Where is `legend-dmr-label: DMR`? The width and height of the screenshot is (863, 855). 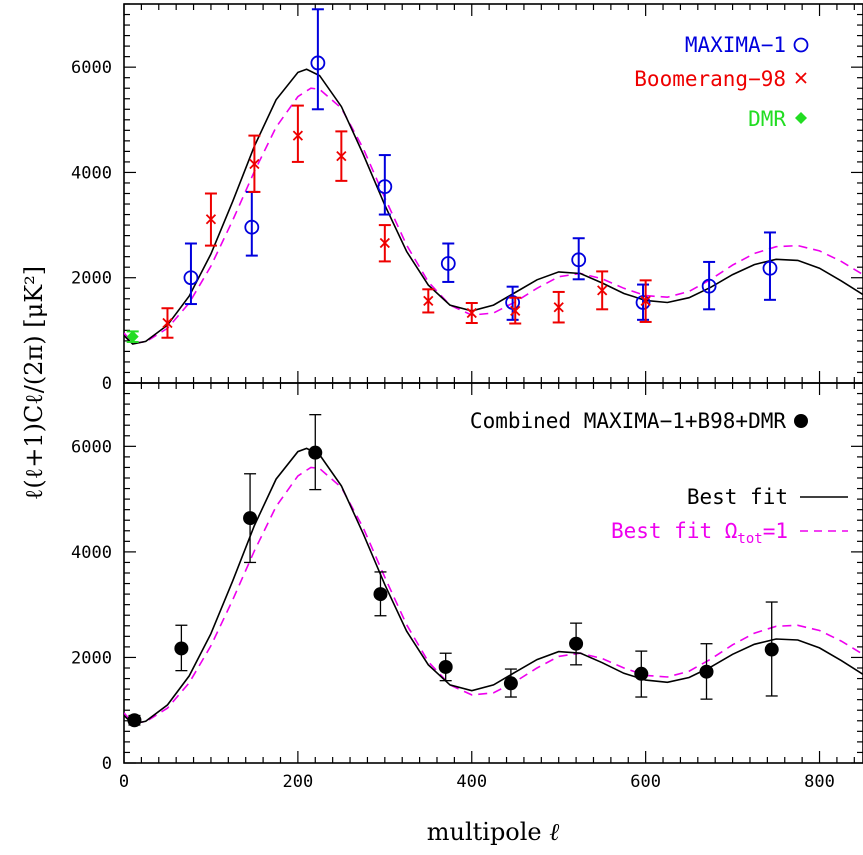 legend-dmr-label: DMR is located at coordinates (767, 119).